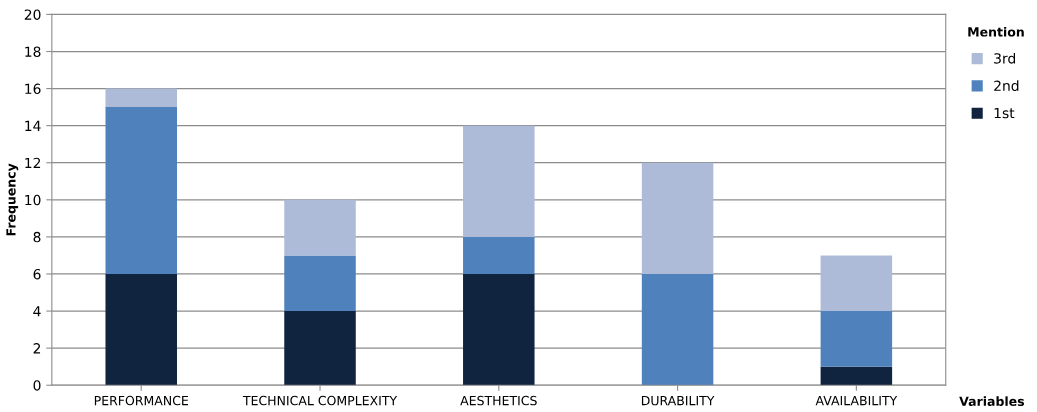 Image resolution: width=1037 pixels, height=412 pixels. What do you see at coordinates (37, 274) in the screenshot?
I see `y-tick-label: 6` at bounding box center [37, 274].